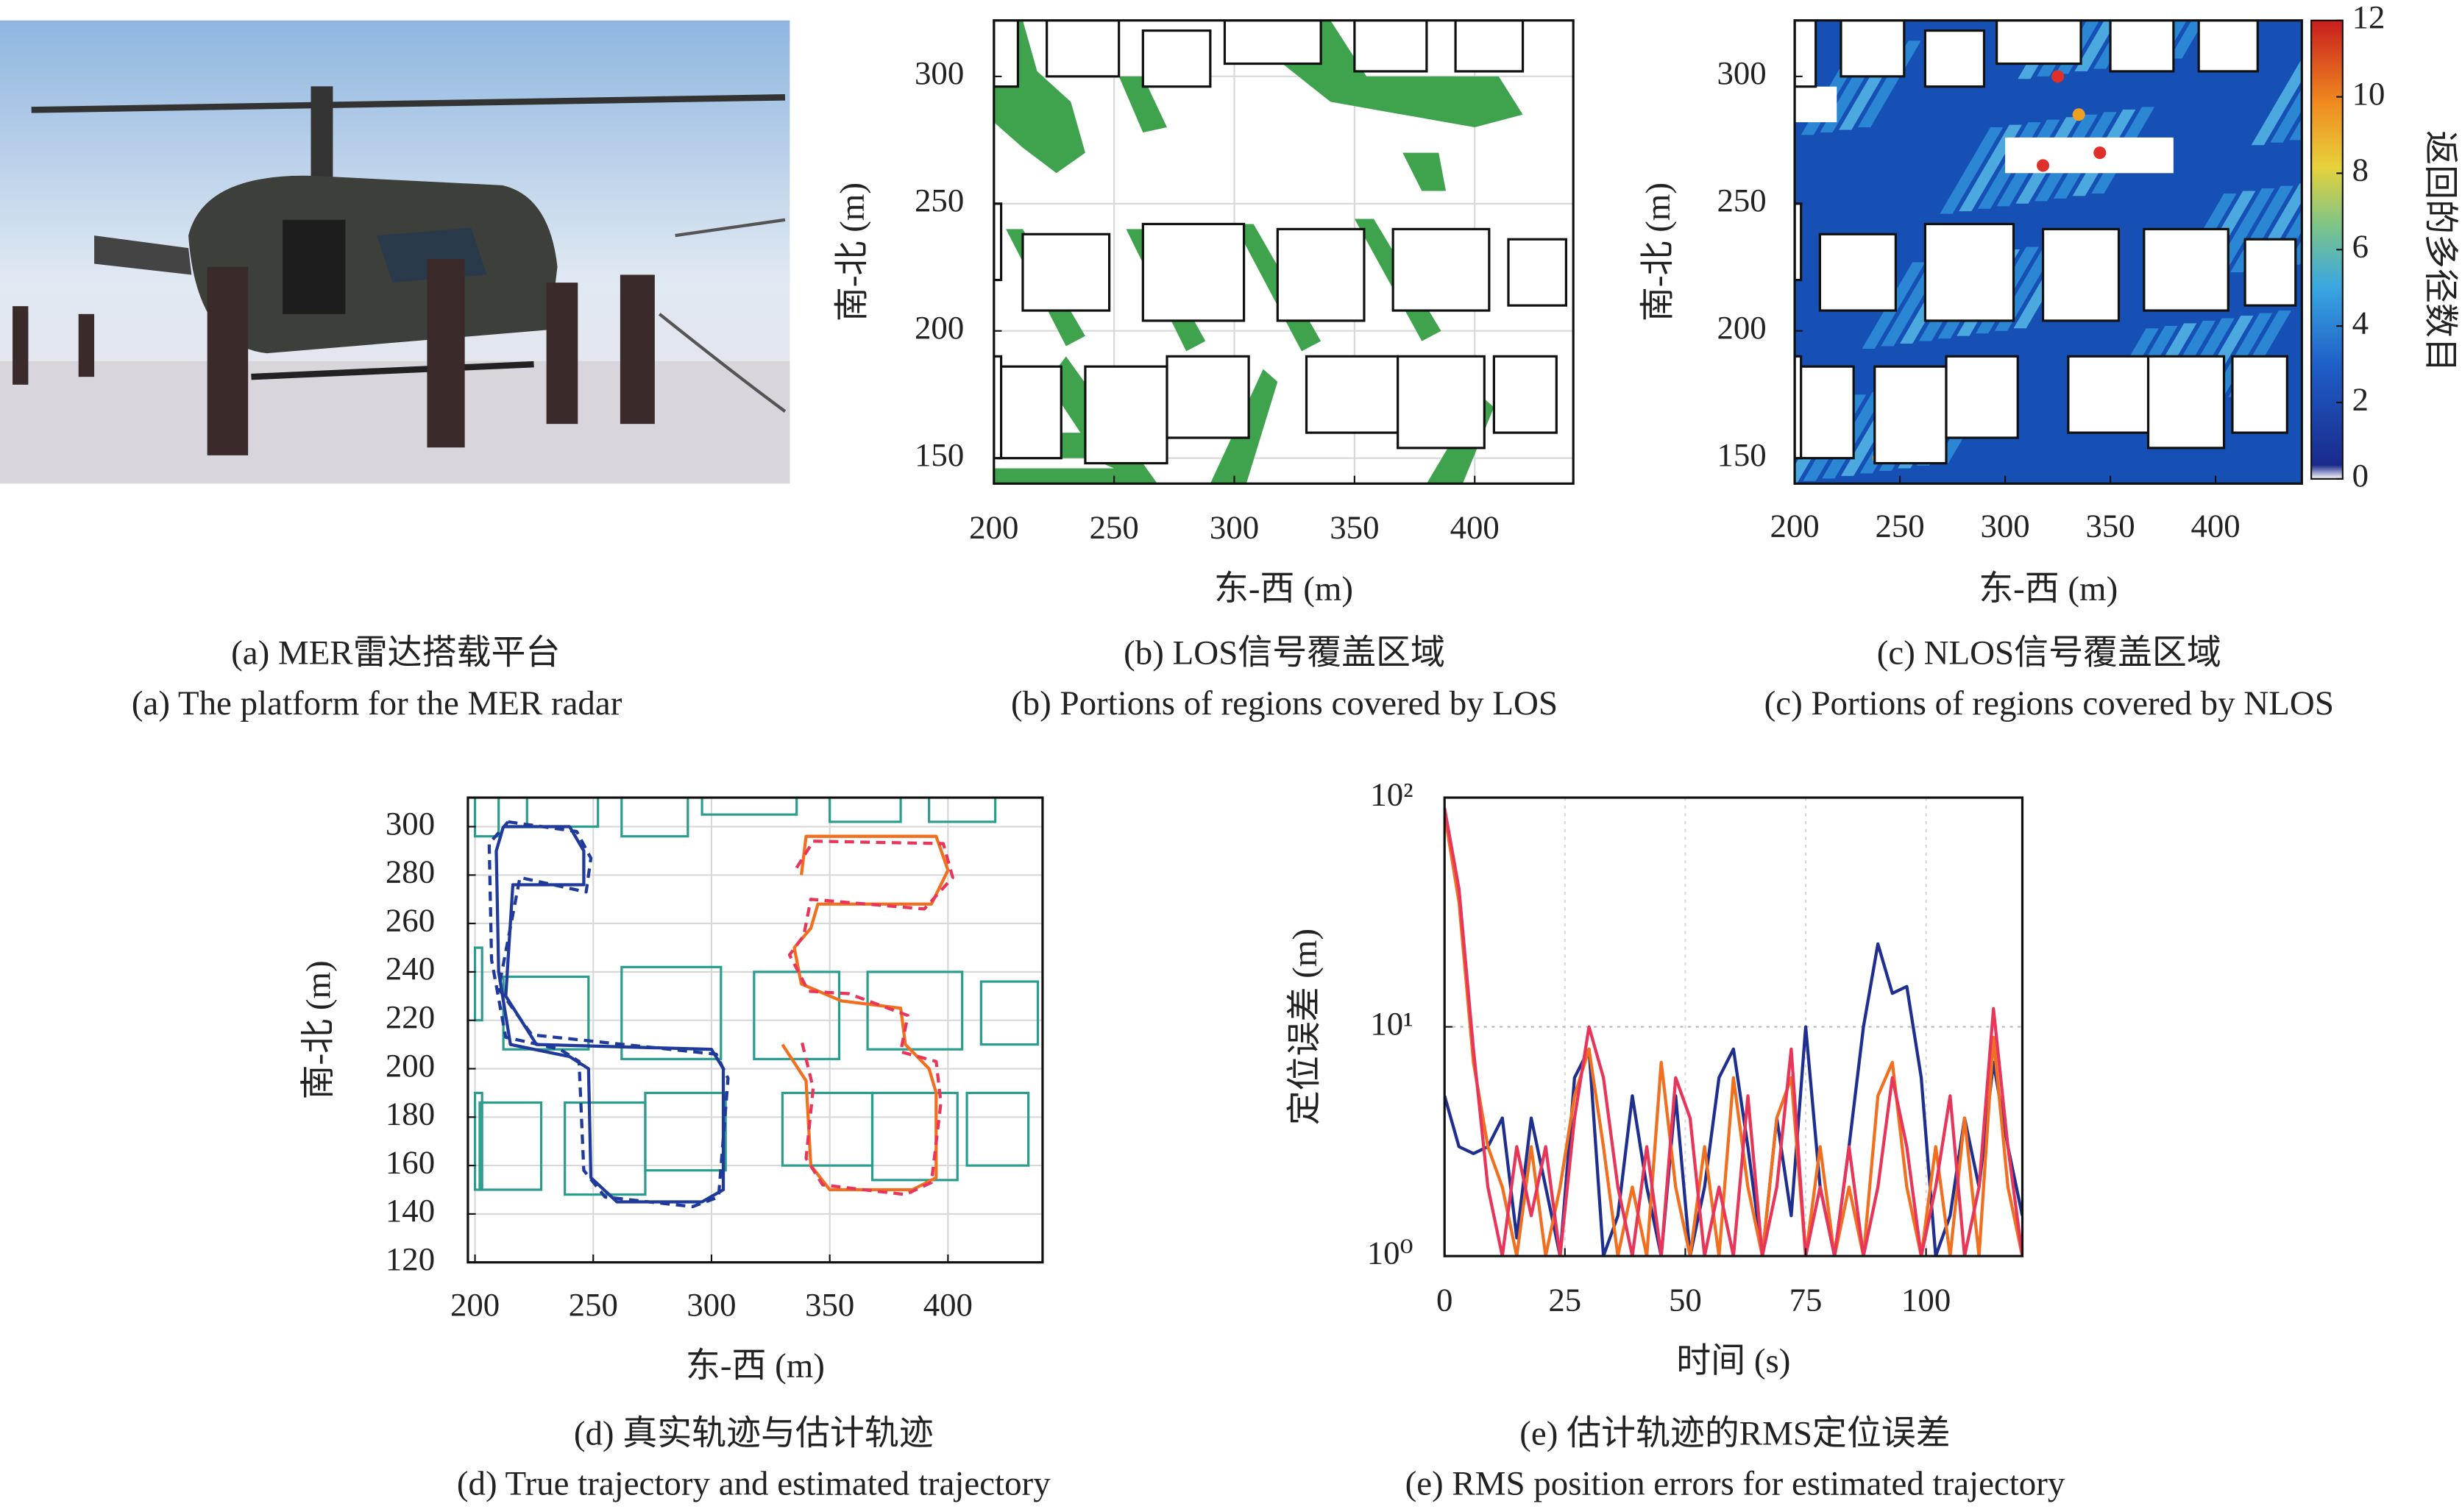  I want to click on y-tick-label: 220, so click(411, 1016).